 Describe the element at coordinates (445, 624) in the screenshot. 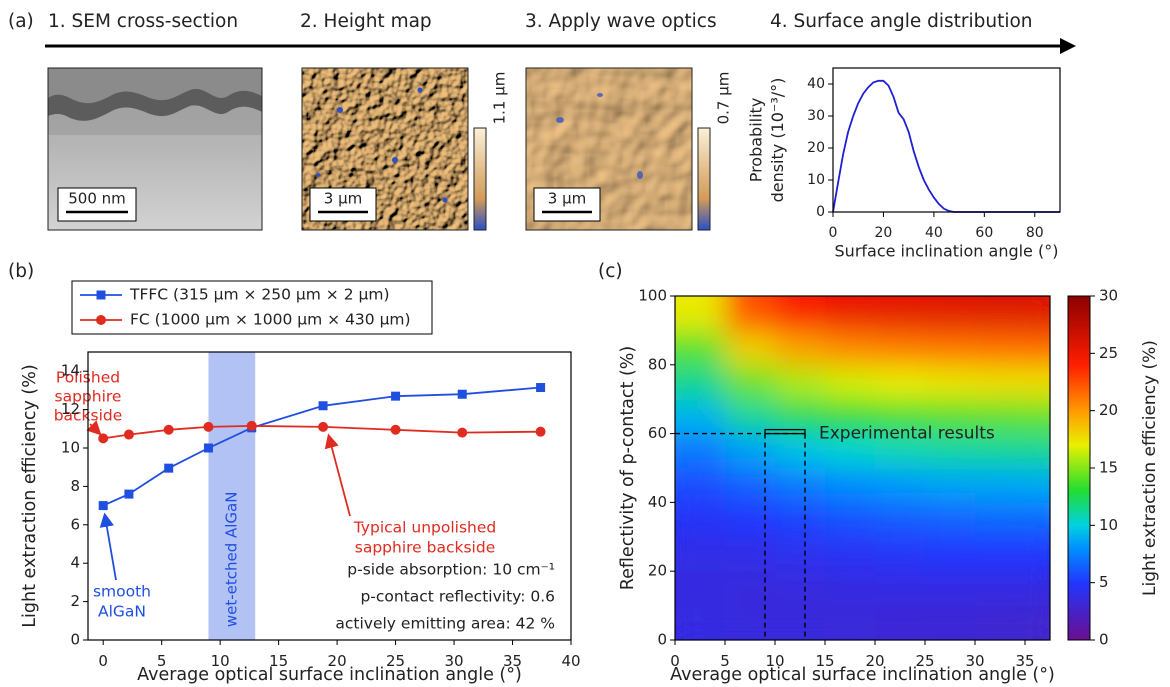

I see `note: actively emitting area: 42 %` at that location.